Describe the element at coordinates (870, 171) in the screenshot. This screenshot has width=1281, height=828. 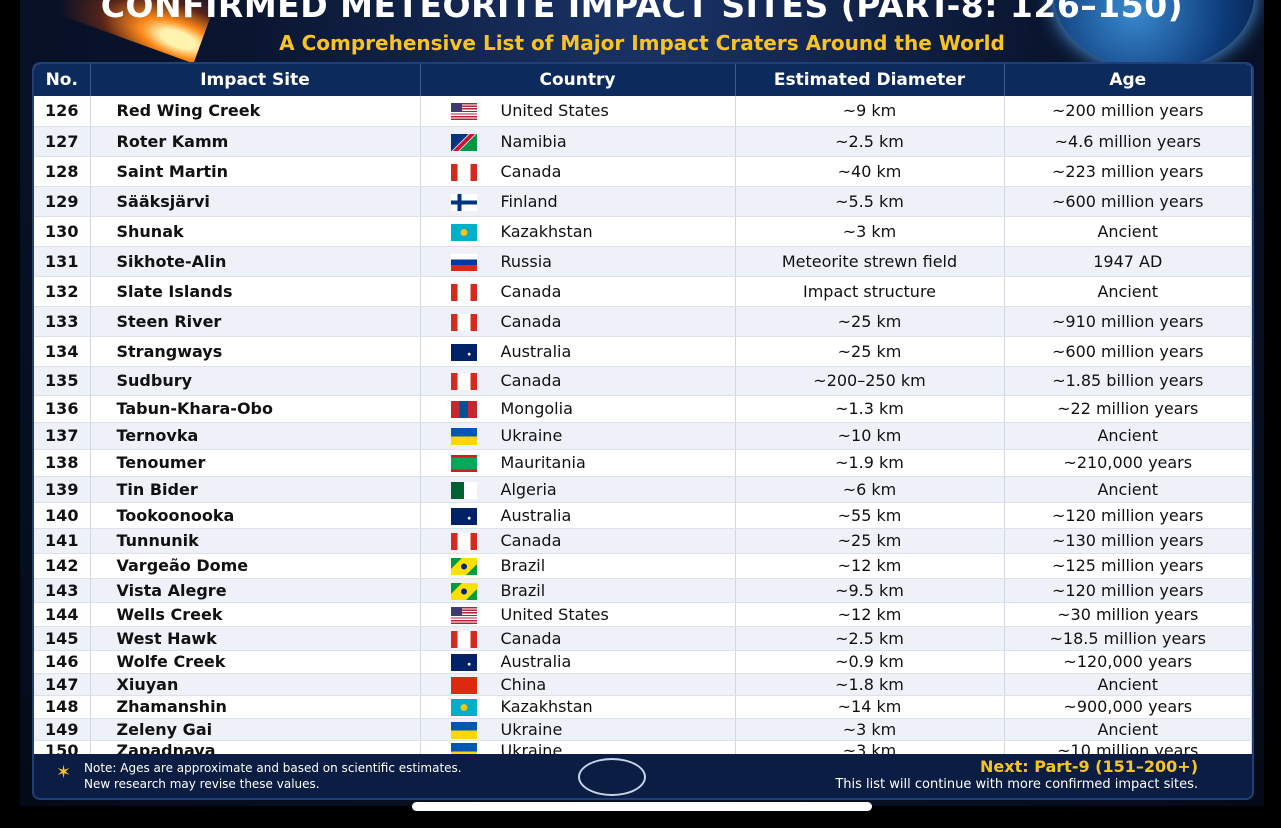
I see `cell: ~40 km` at that location.